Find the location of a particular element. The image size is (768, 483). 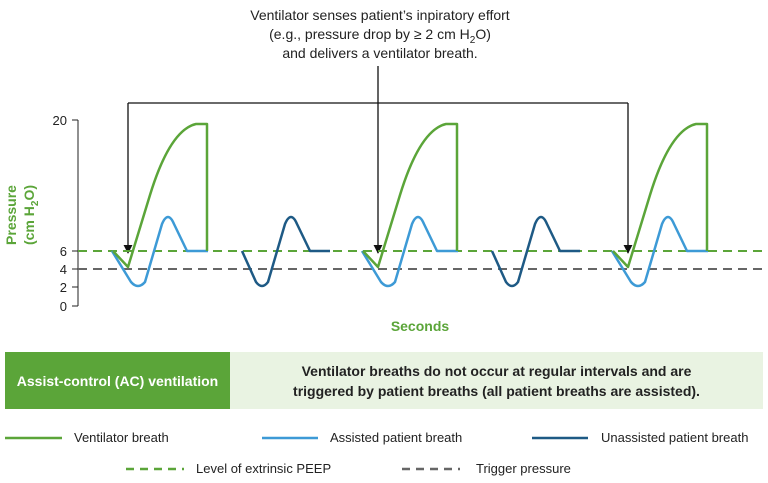

y-tick-label-0: 0 is located at coordinates (63, 306).